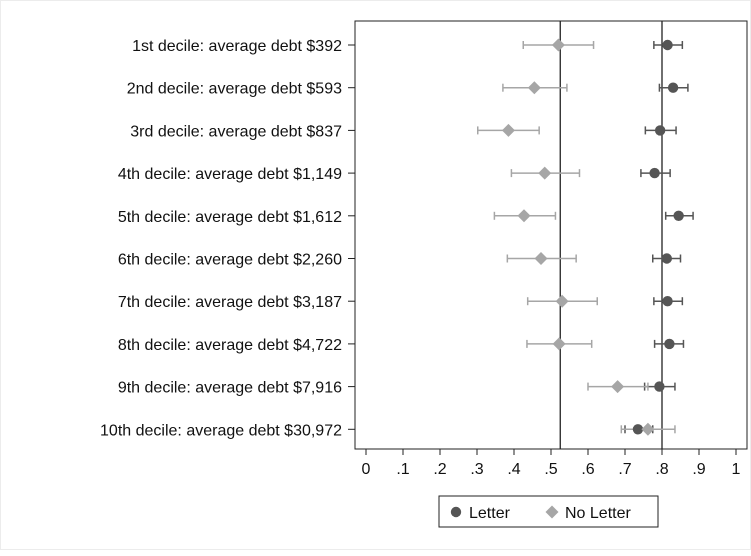  Describe the element at coordinates (402, 469) in the screenshot. I see `x-tick-label: .1` at that location.